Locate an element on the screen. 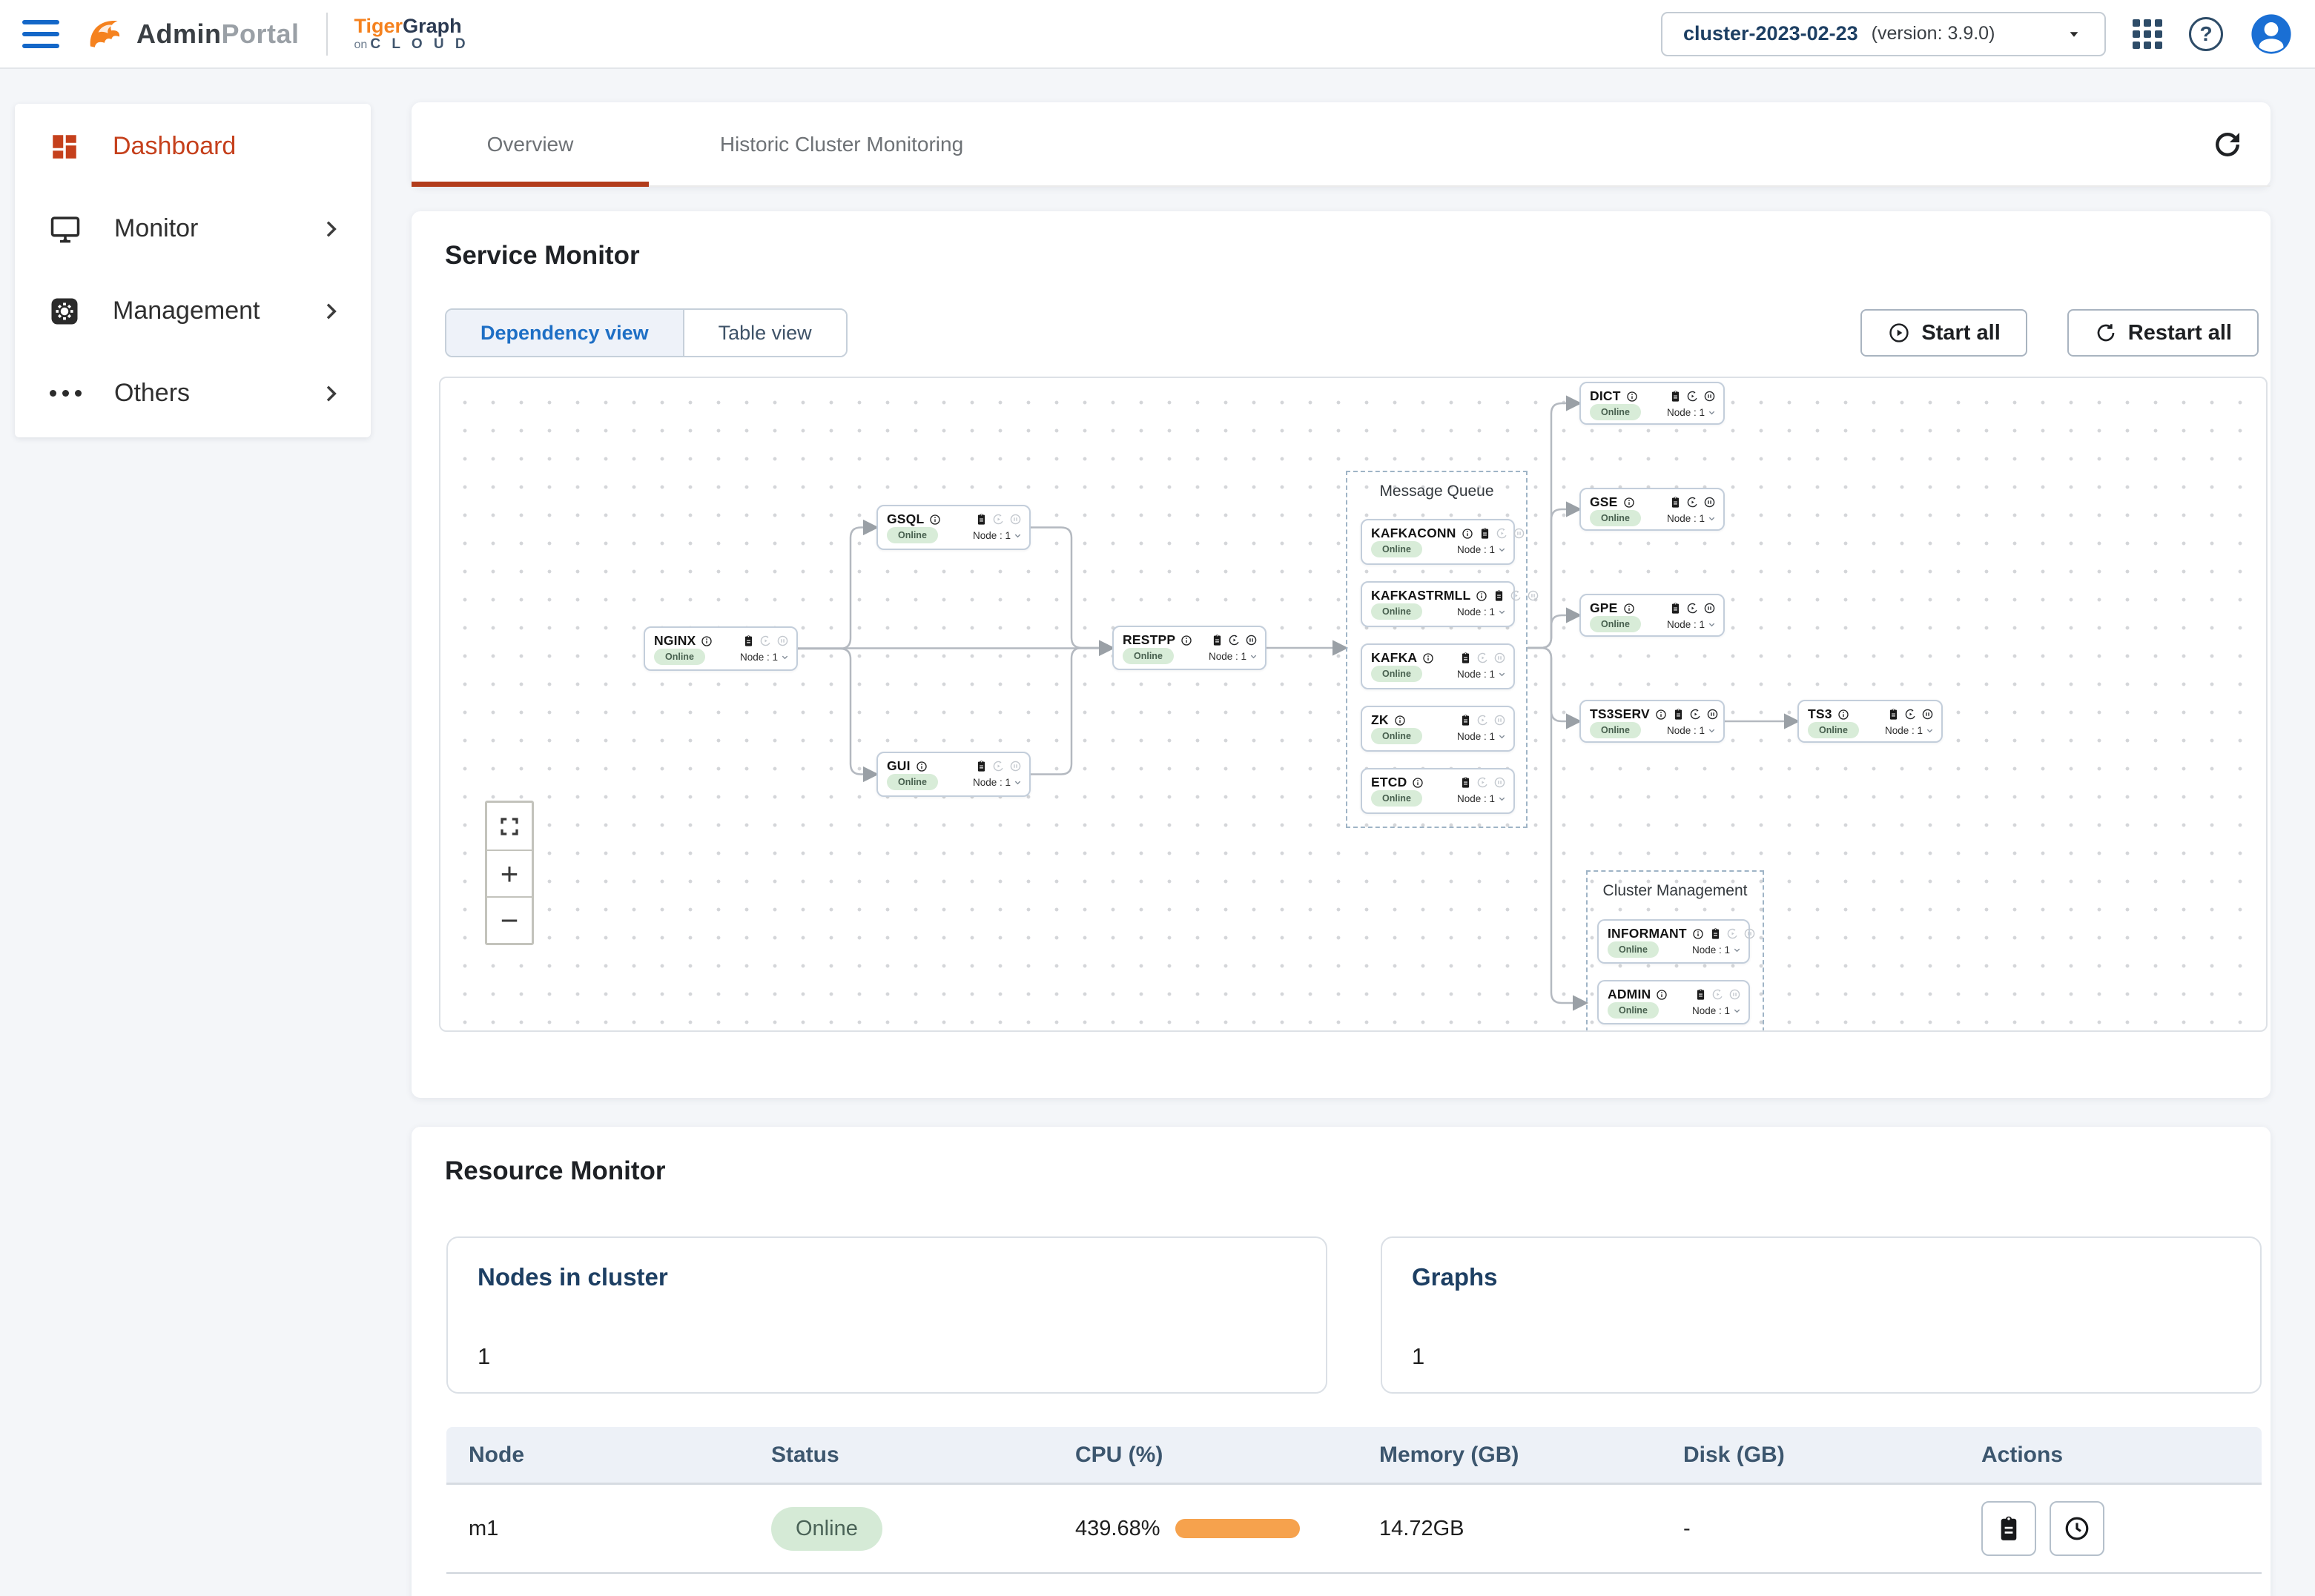 Image resolution: width=2315 pixels, height=1596 pixels. service-node-etcd: ETCD Online Node : 1 is located at coordinates (1438, 791).